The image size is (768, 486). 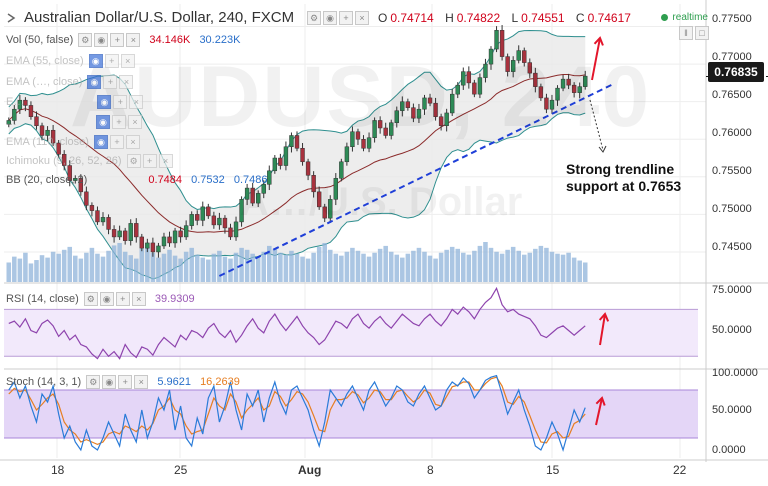 What do you see at coordinates (90, 299) in the screenshot?
I see `legend-rsi-settings-icon: ⚙` at bounding box center [90, 299].